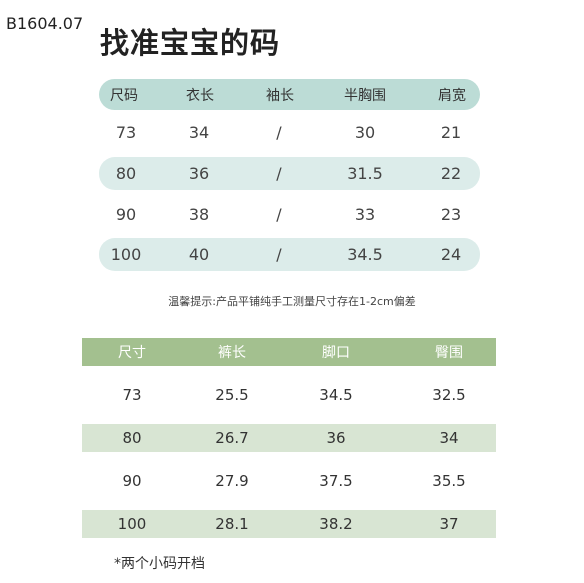 The image size is (584, 583). What do you see at coordinates (232, 524) in the screenshot?
I see `table-cell: 28.1` at bounding box center [232, 524].